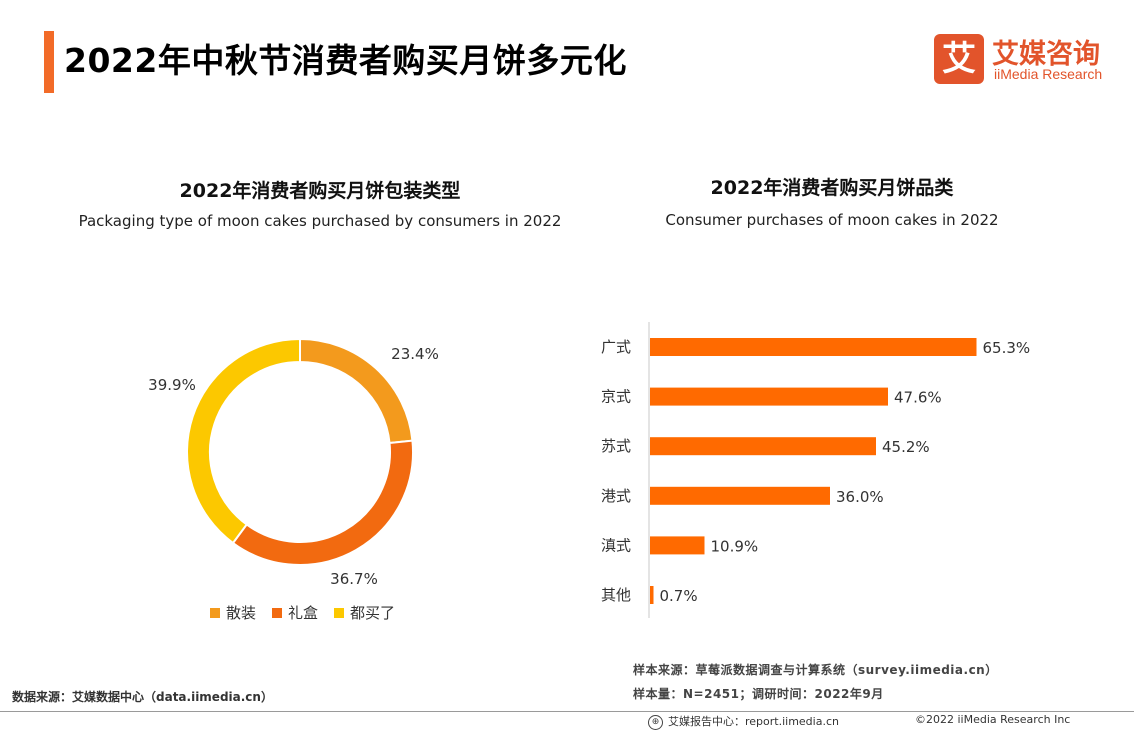 Image resolution: width=1134 pixels, height=737 pixels. Describe the element at coordinates (616, 347) in the screenshot. I see `bar-category-label-1: 广式` at that location.